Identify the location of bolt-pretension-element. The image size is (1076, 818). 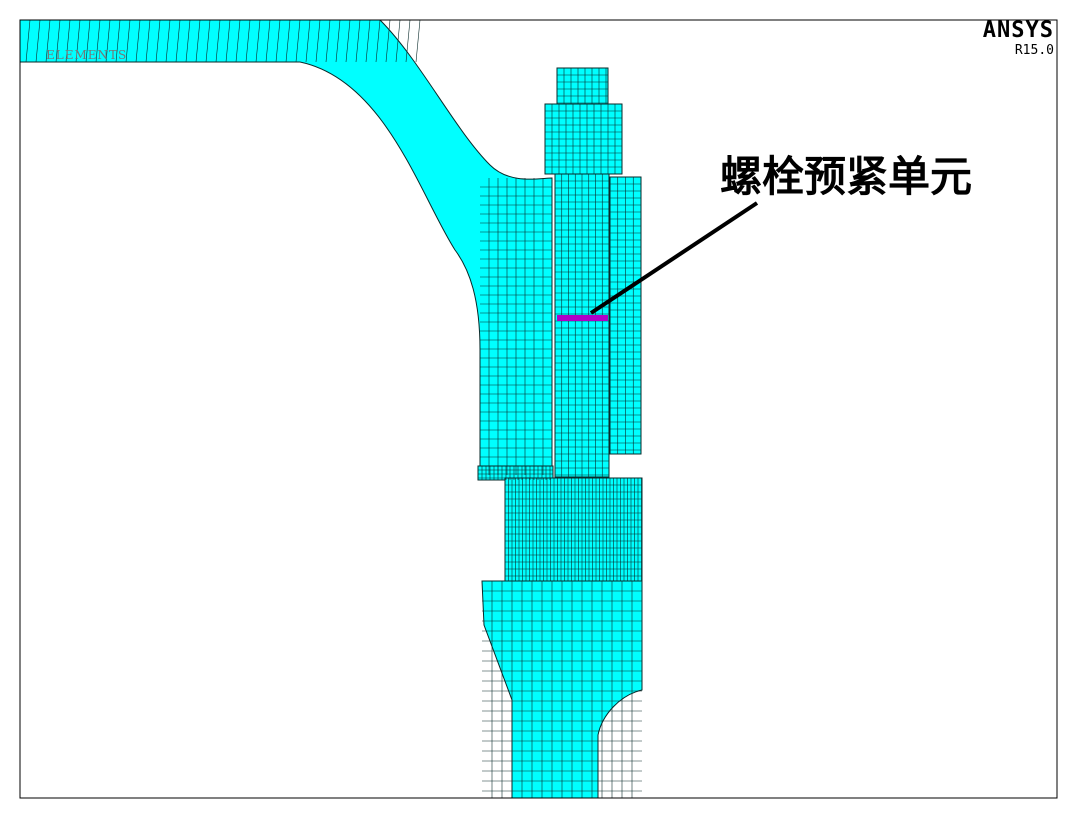
(582, 318).